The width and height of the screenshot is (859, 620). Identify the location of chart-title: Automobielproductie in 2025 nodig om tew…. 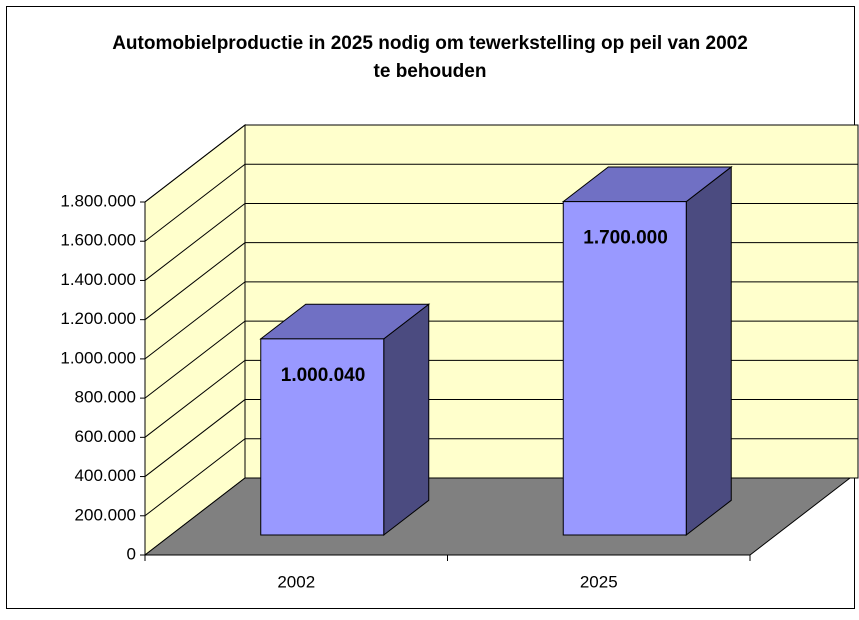
(430, 57).